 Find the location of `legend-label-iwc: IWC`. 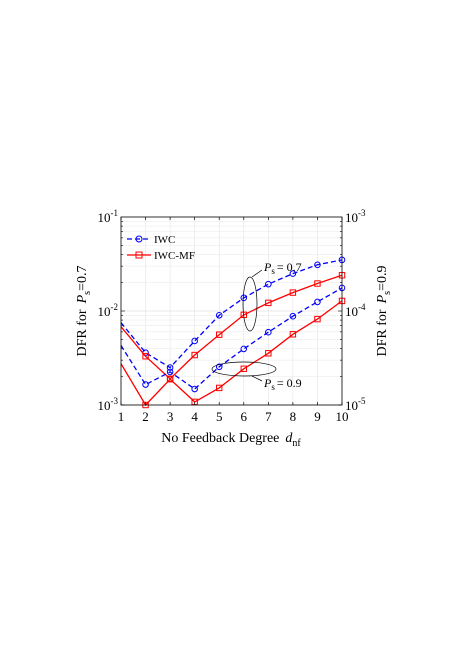

legend-label-iwc: IWC is located at coordinates (164, 240).